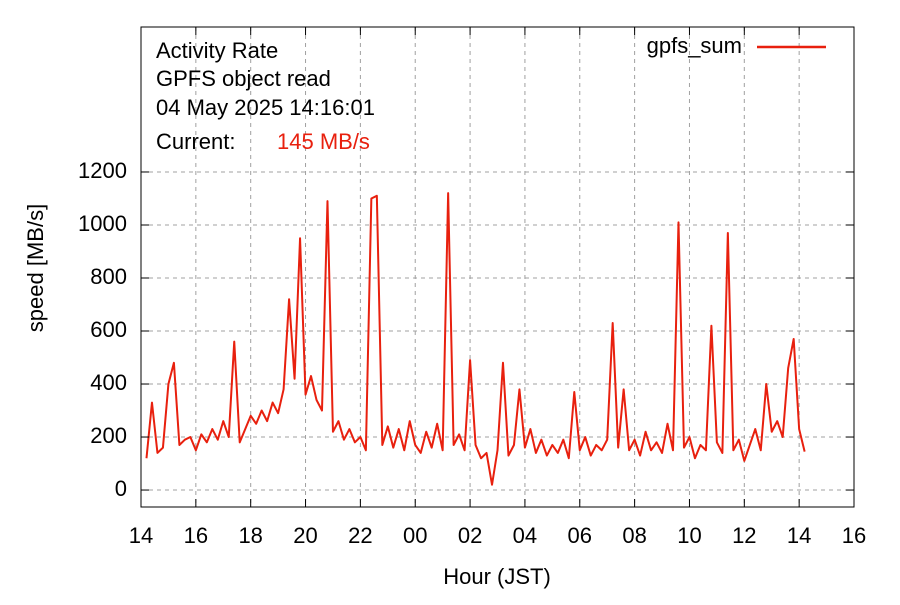 The image size is (900, 605). What do you see at coordinates (121, 488) in the screenshot?
I see `y-tick-label: 0` at bounding box center [121, 488].